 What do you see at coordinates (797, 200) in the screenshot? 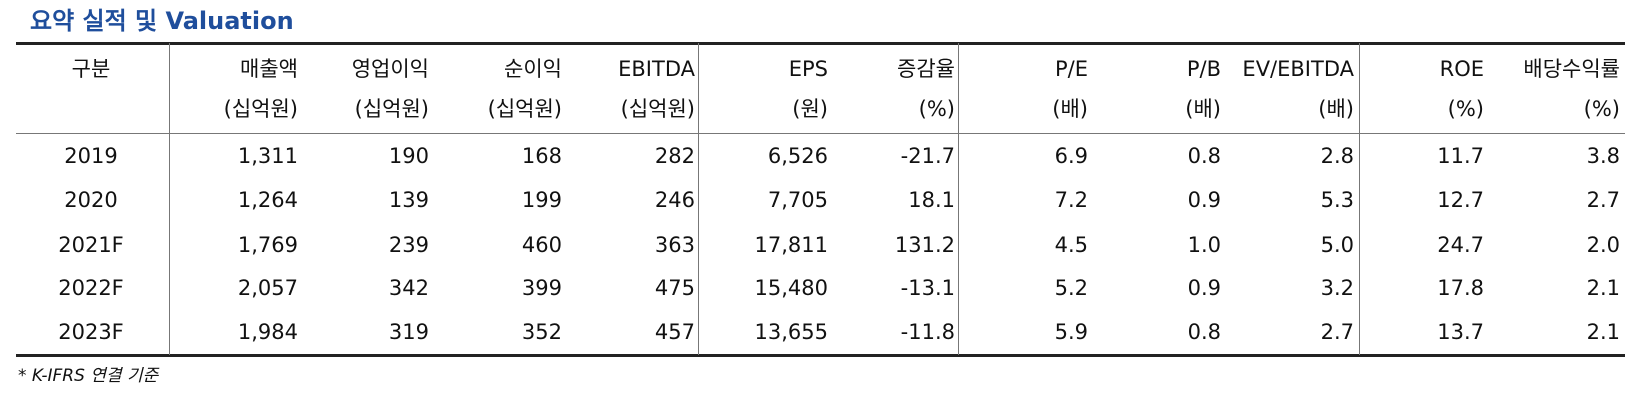
I see `cell: 7,705` at bounding box center [797, 200].